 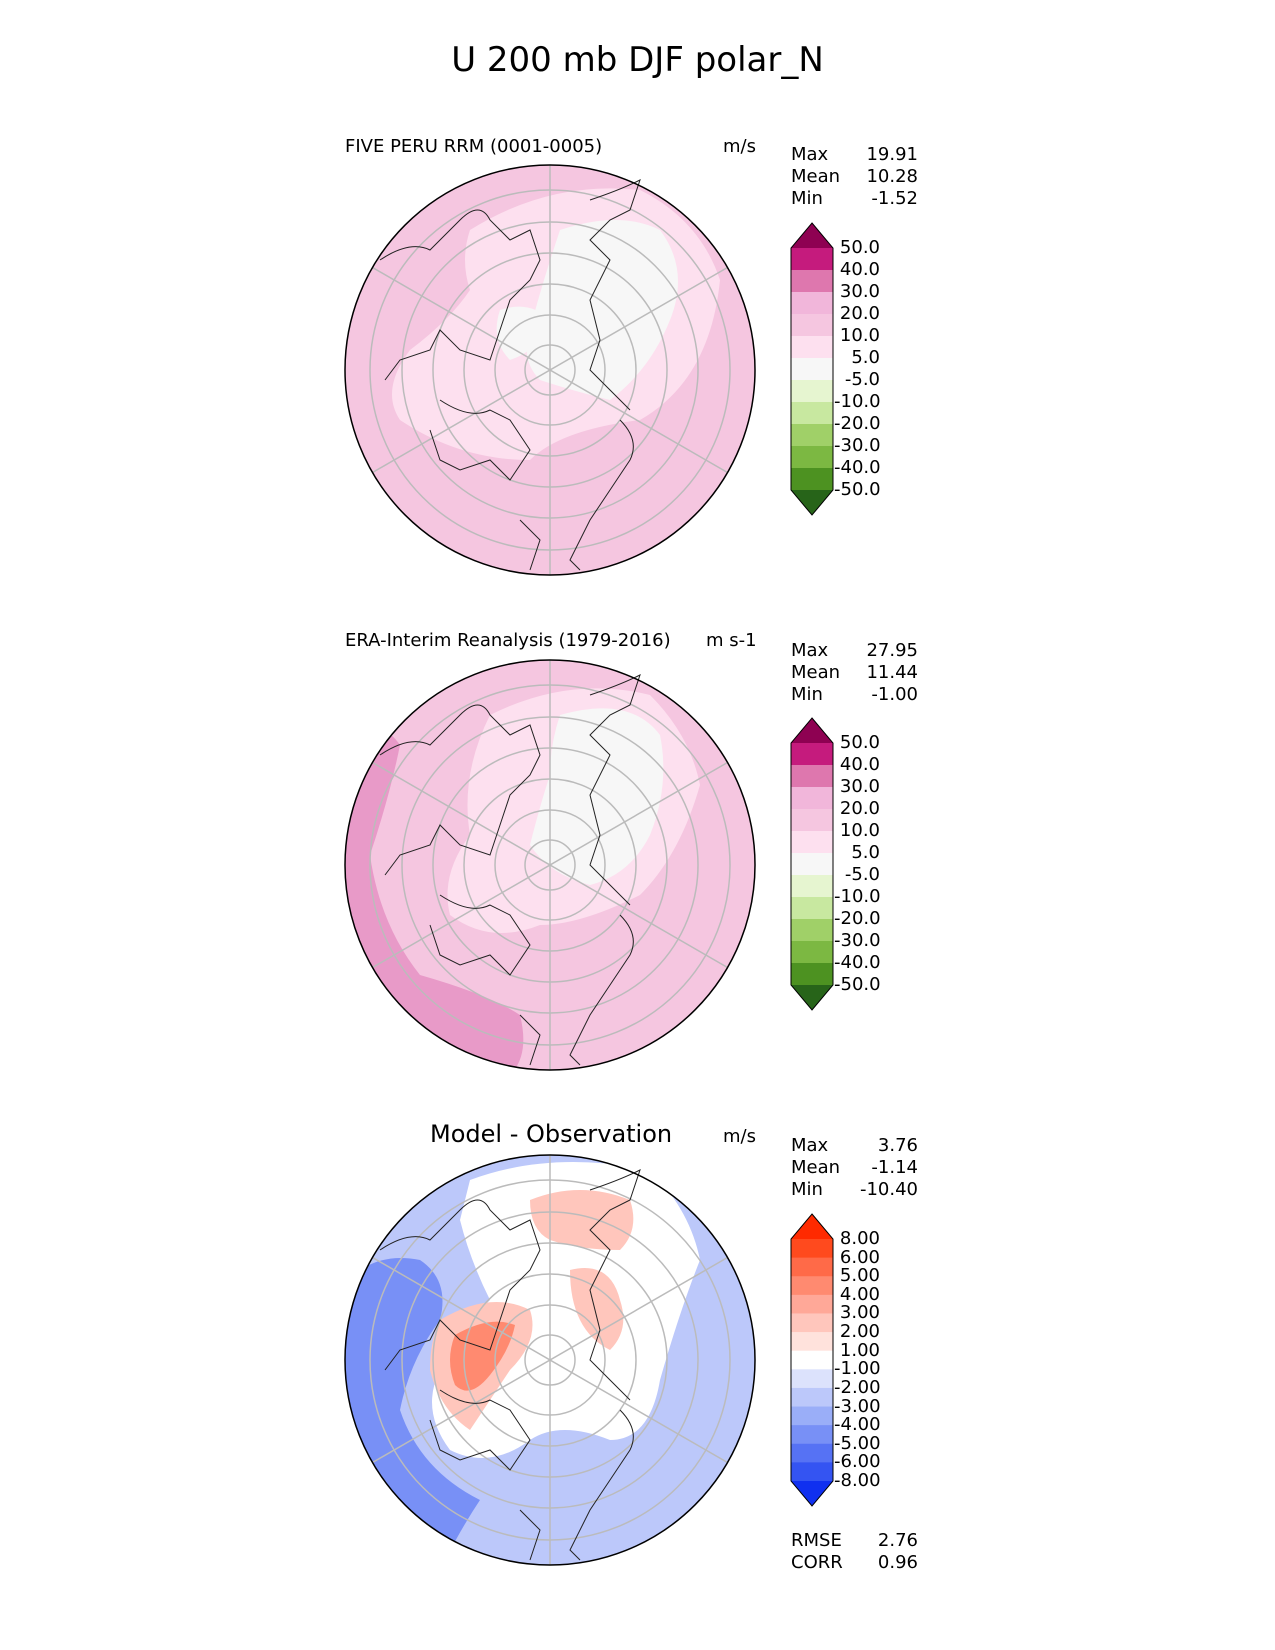 What do you see at coordinates (859, 1276) in the screenshot?
I see `colorbar-tick-label: 5.00` at bounding box center [859, 1276].